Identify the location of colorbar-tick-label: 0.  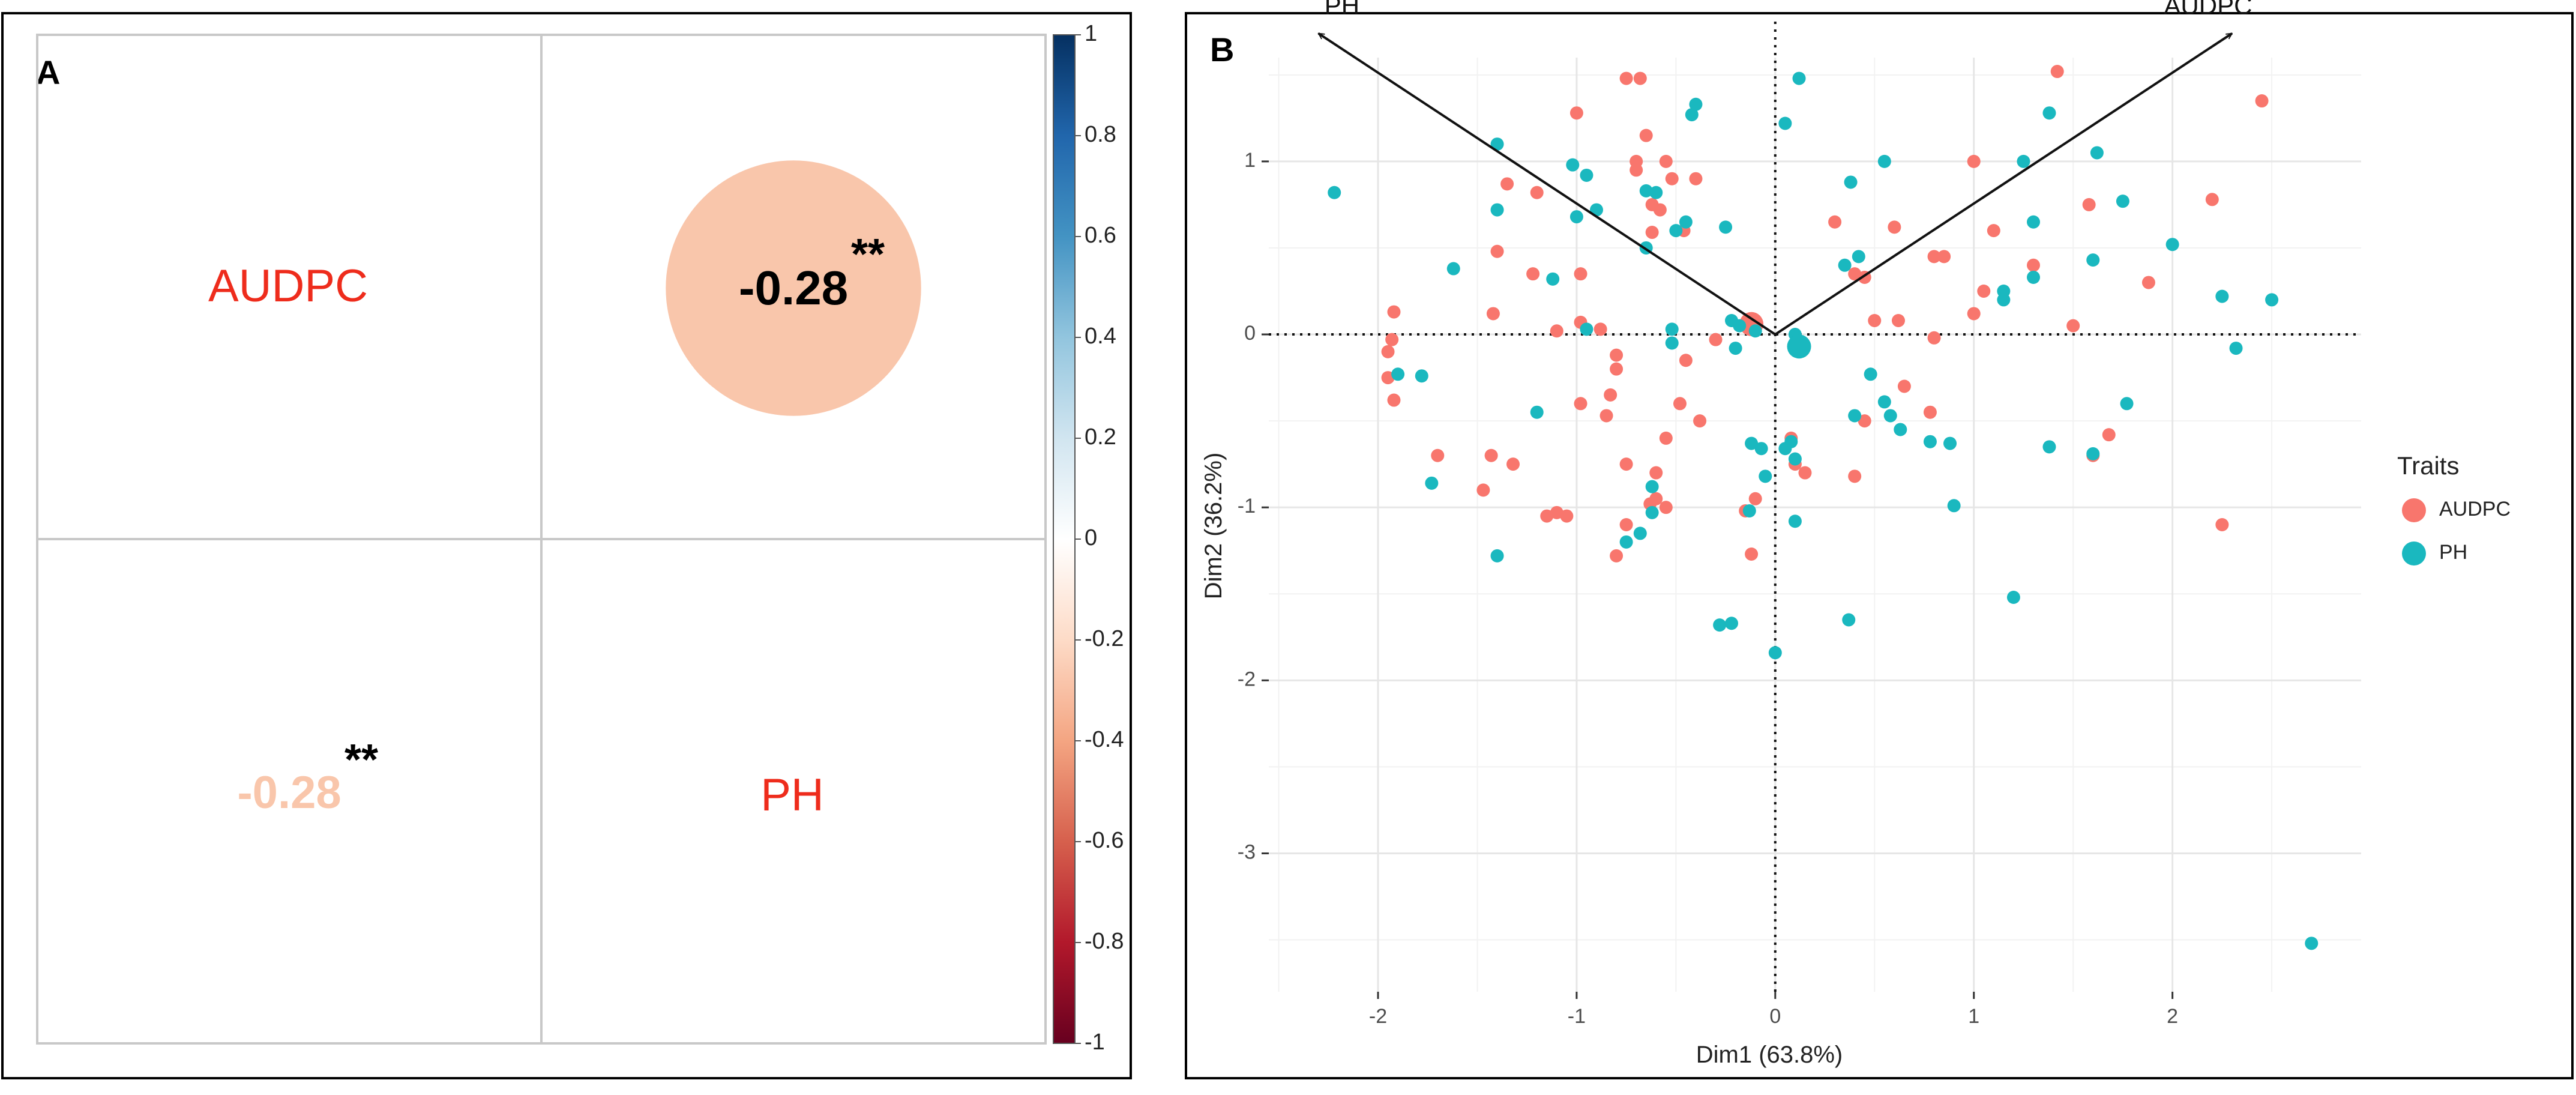
(1091, 538).